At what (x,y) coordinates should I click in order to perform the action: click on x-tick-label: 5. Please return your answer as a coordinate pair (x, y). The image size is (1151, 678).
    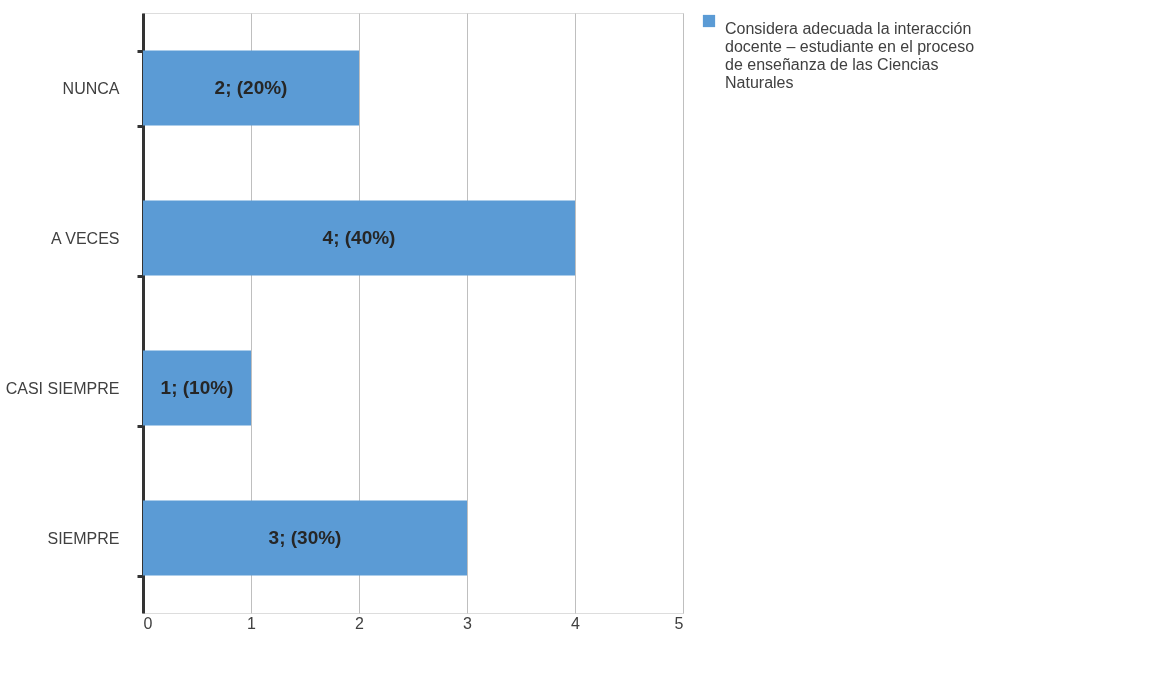
    Looking at the image, I should click on (679, 623).